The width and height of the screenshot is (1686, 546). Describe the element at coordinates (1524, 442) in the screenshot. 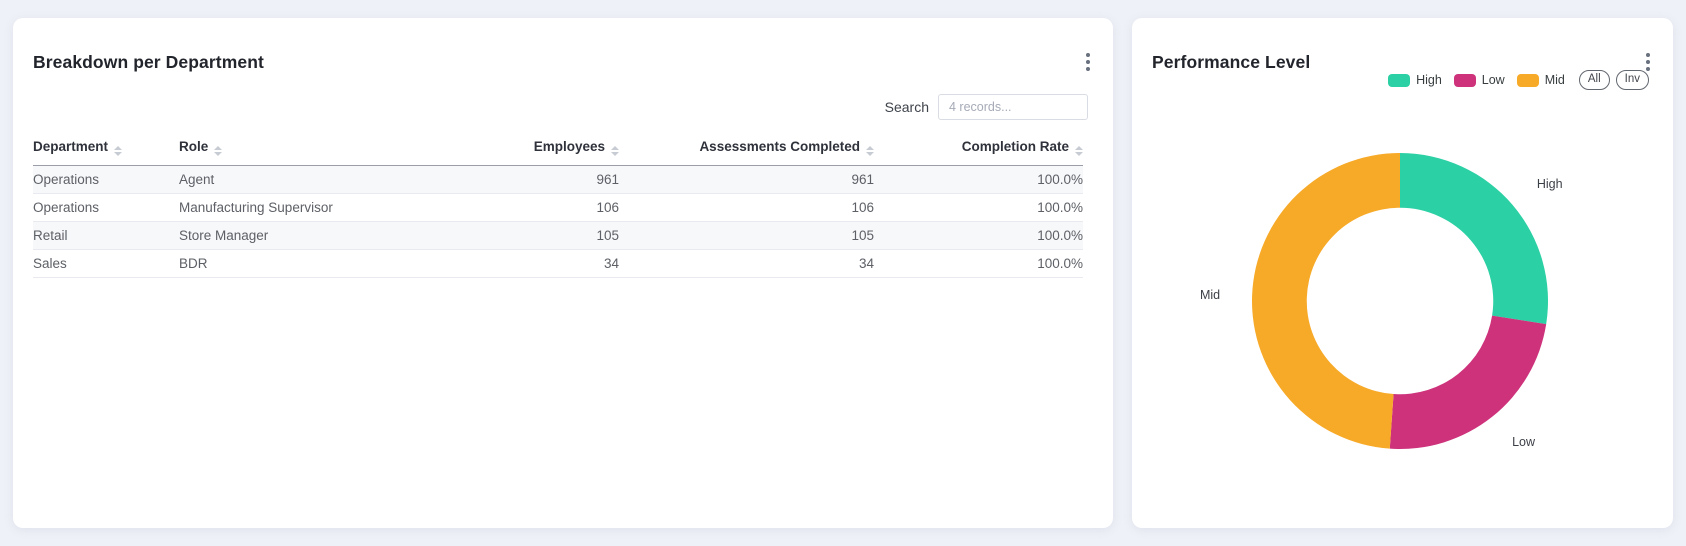

I see `slice-label-low: Low` at that location.